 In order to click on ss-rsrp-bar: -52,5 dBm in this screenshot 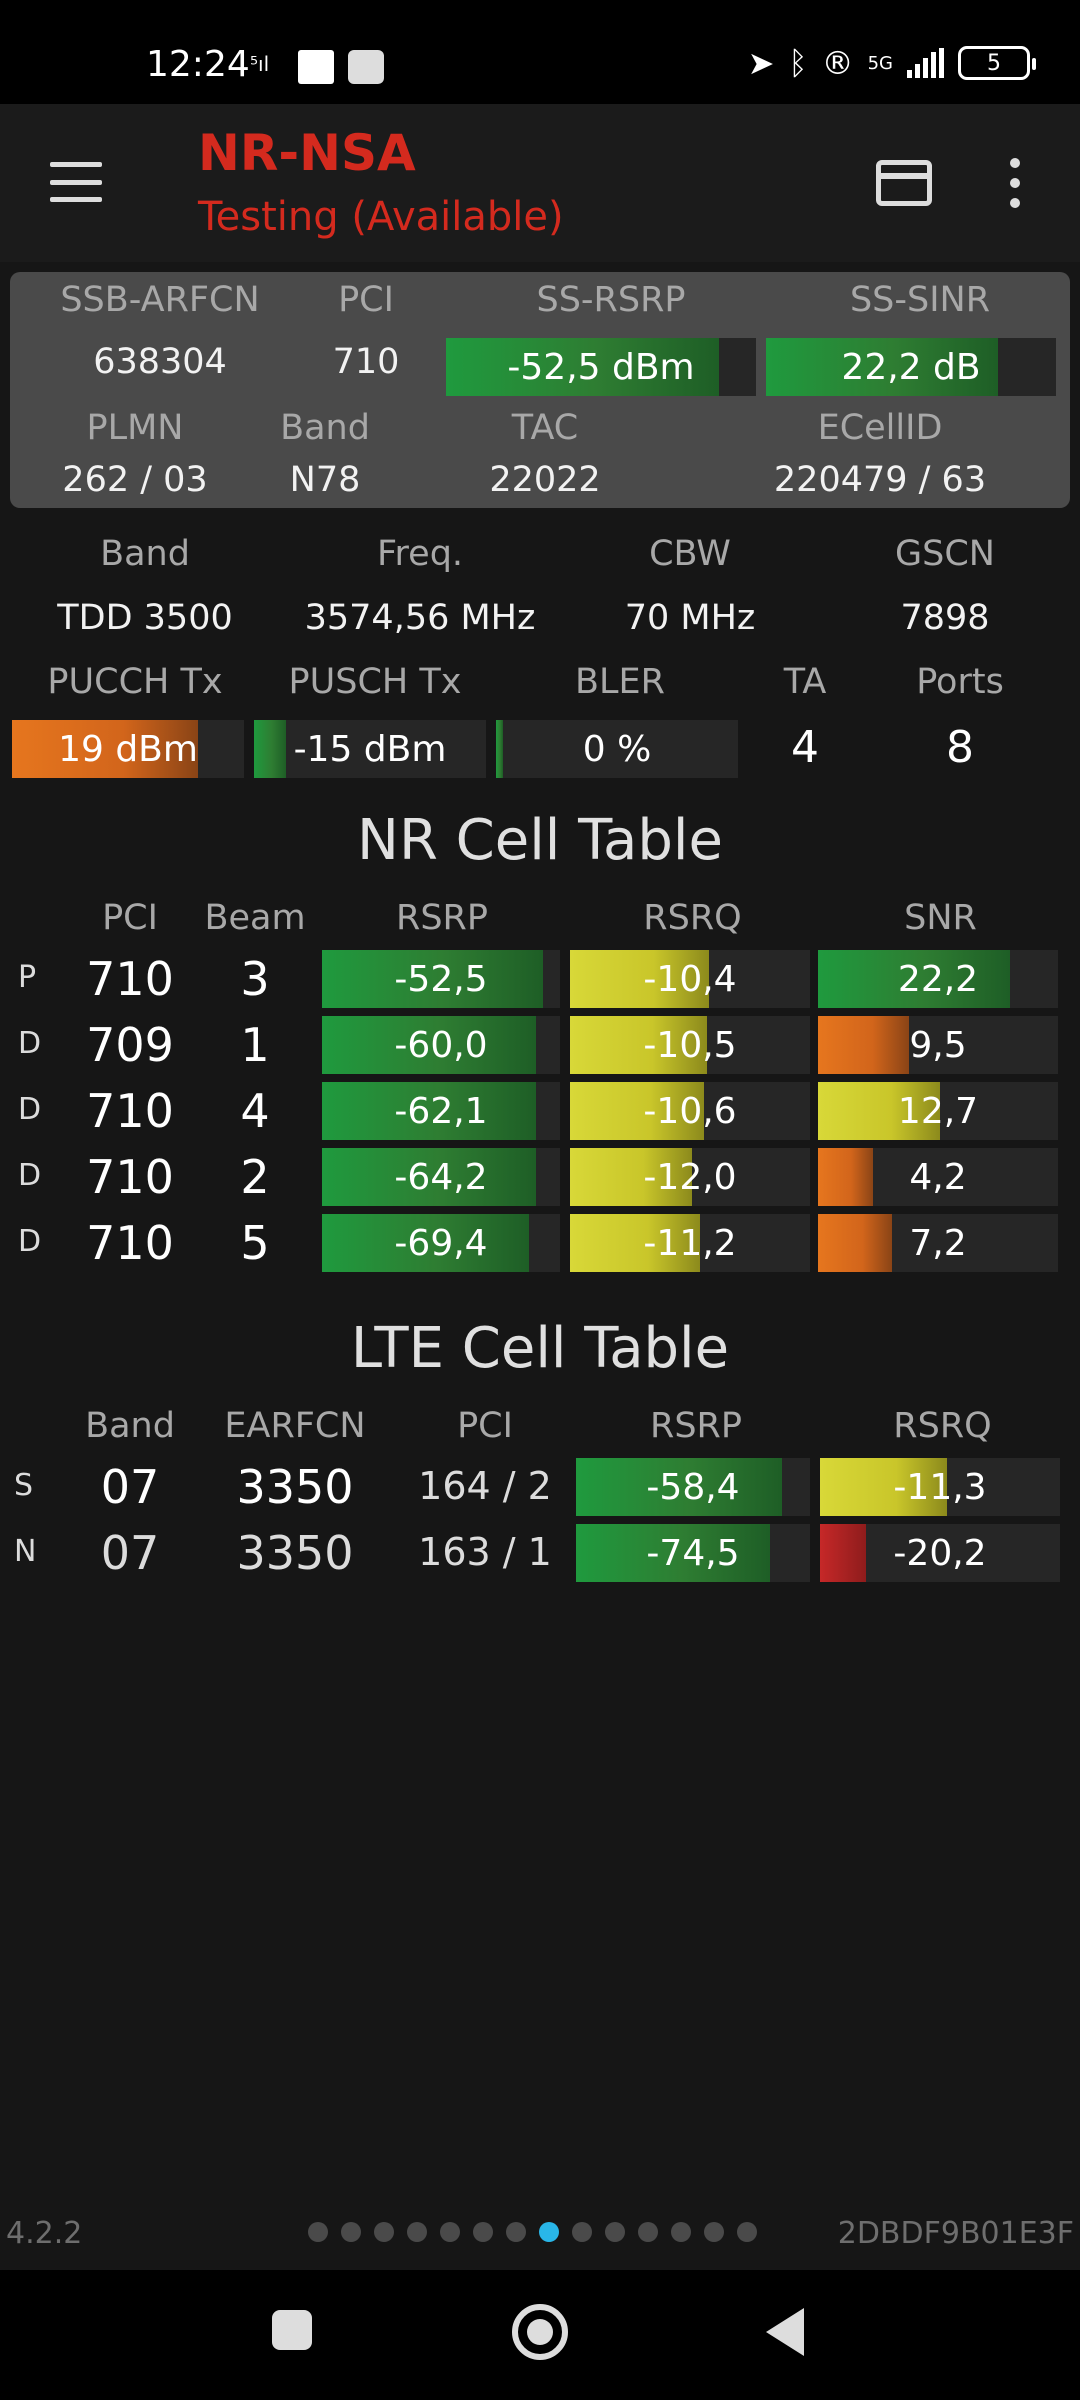, I will do `click(601, 367)`.